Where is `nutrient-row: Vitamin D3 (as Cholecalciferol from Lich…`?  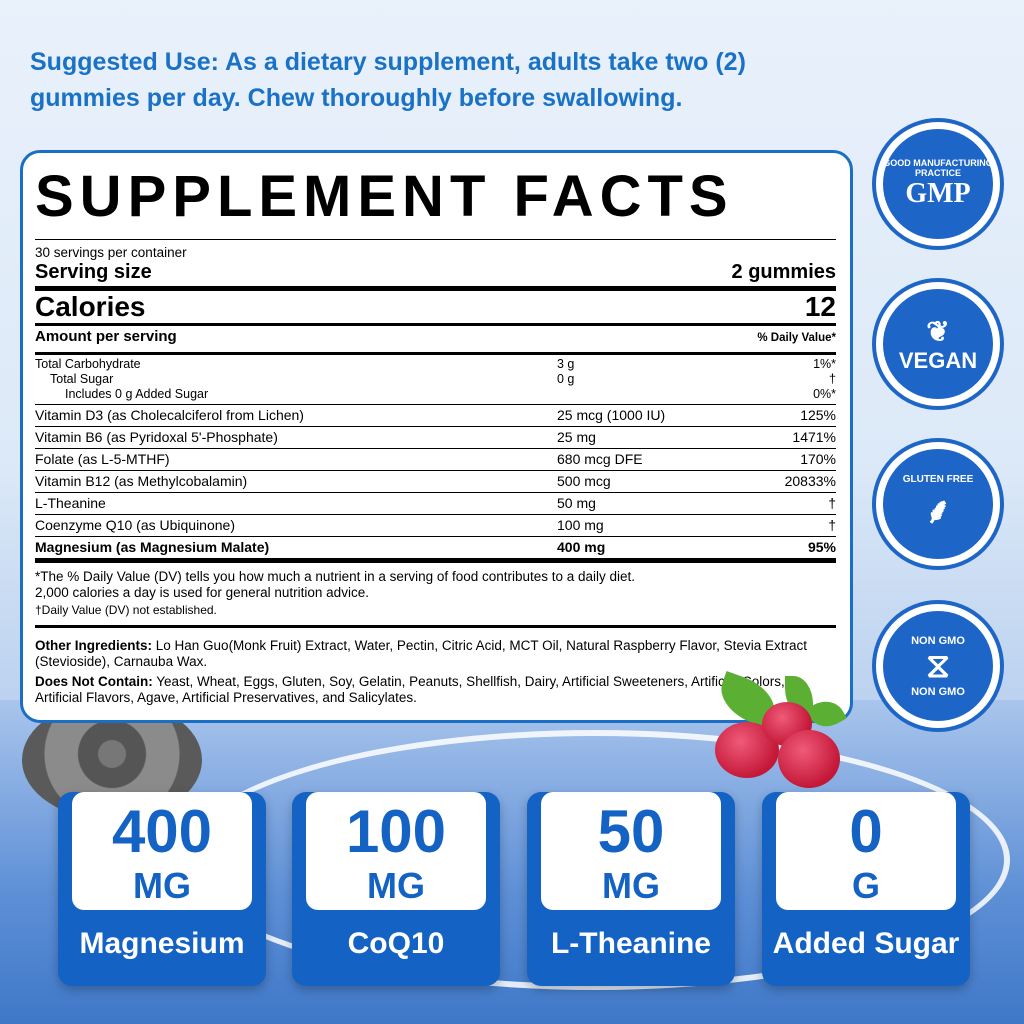
nutrient-row: Vitamin D3 (as Cholecalciferol from Lich… is located at coordinates (435, 415).